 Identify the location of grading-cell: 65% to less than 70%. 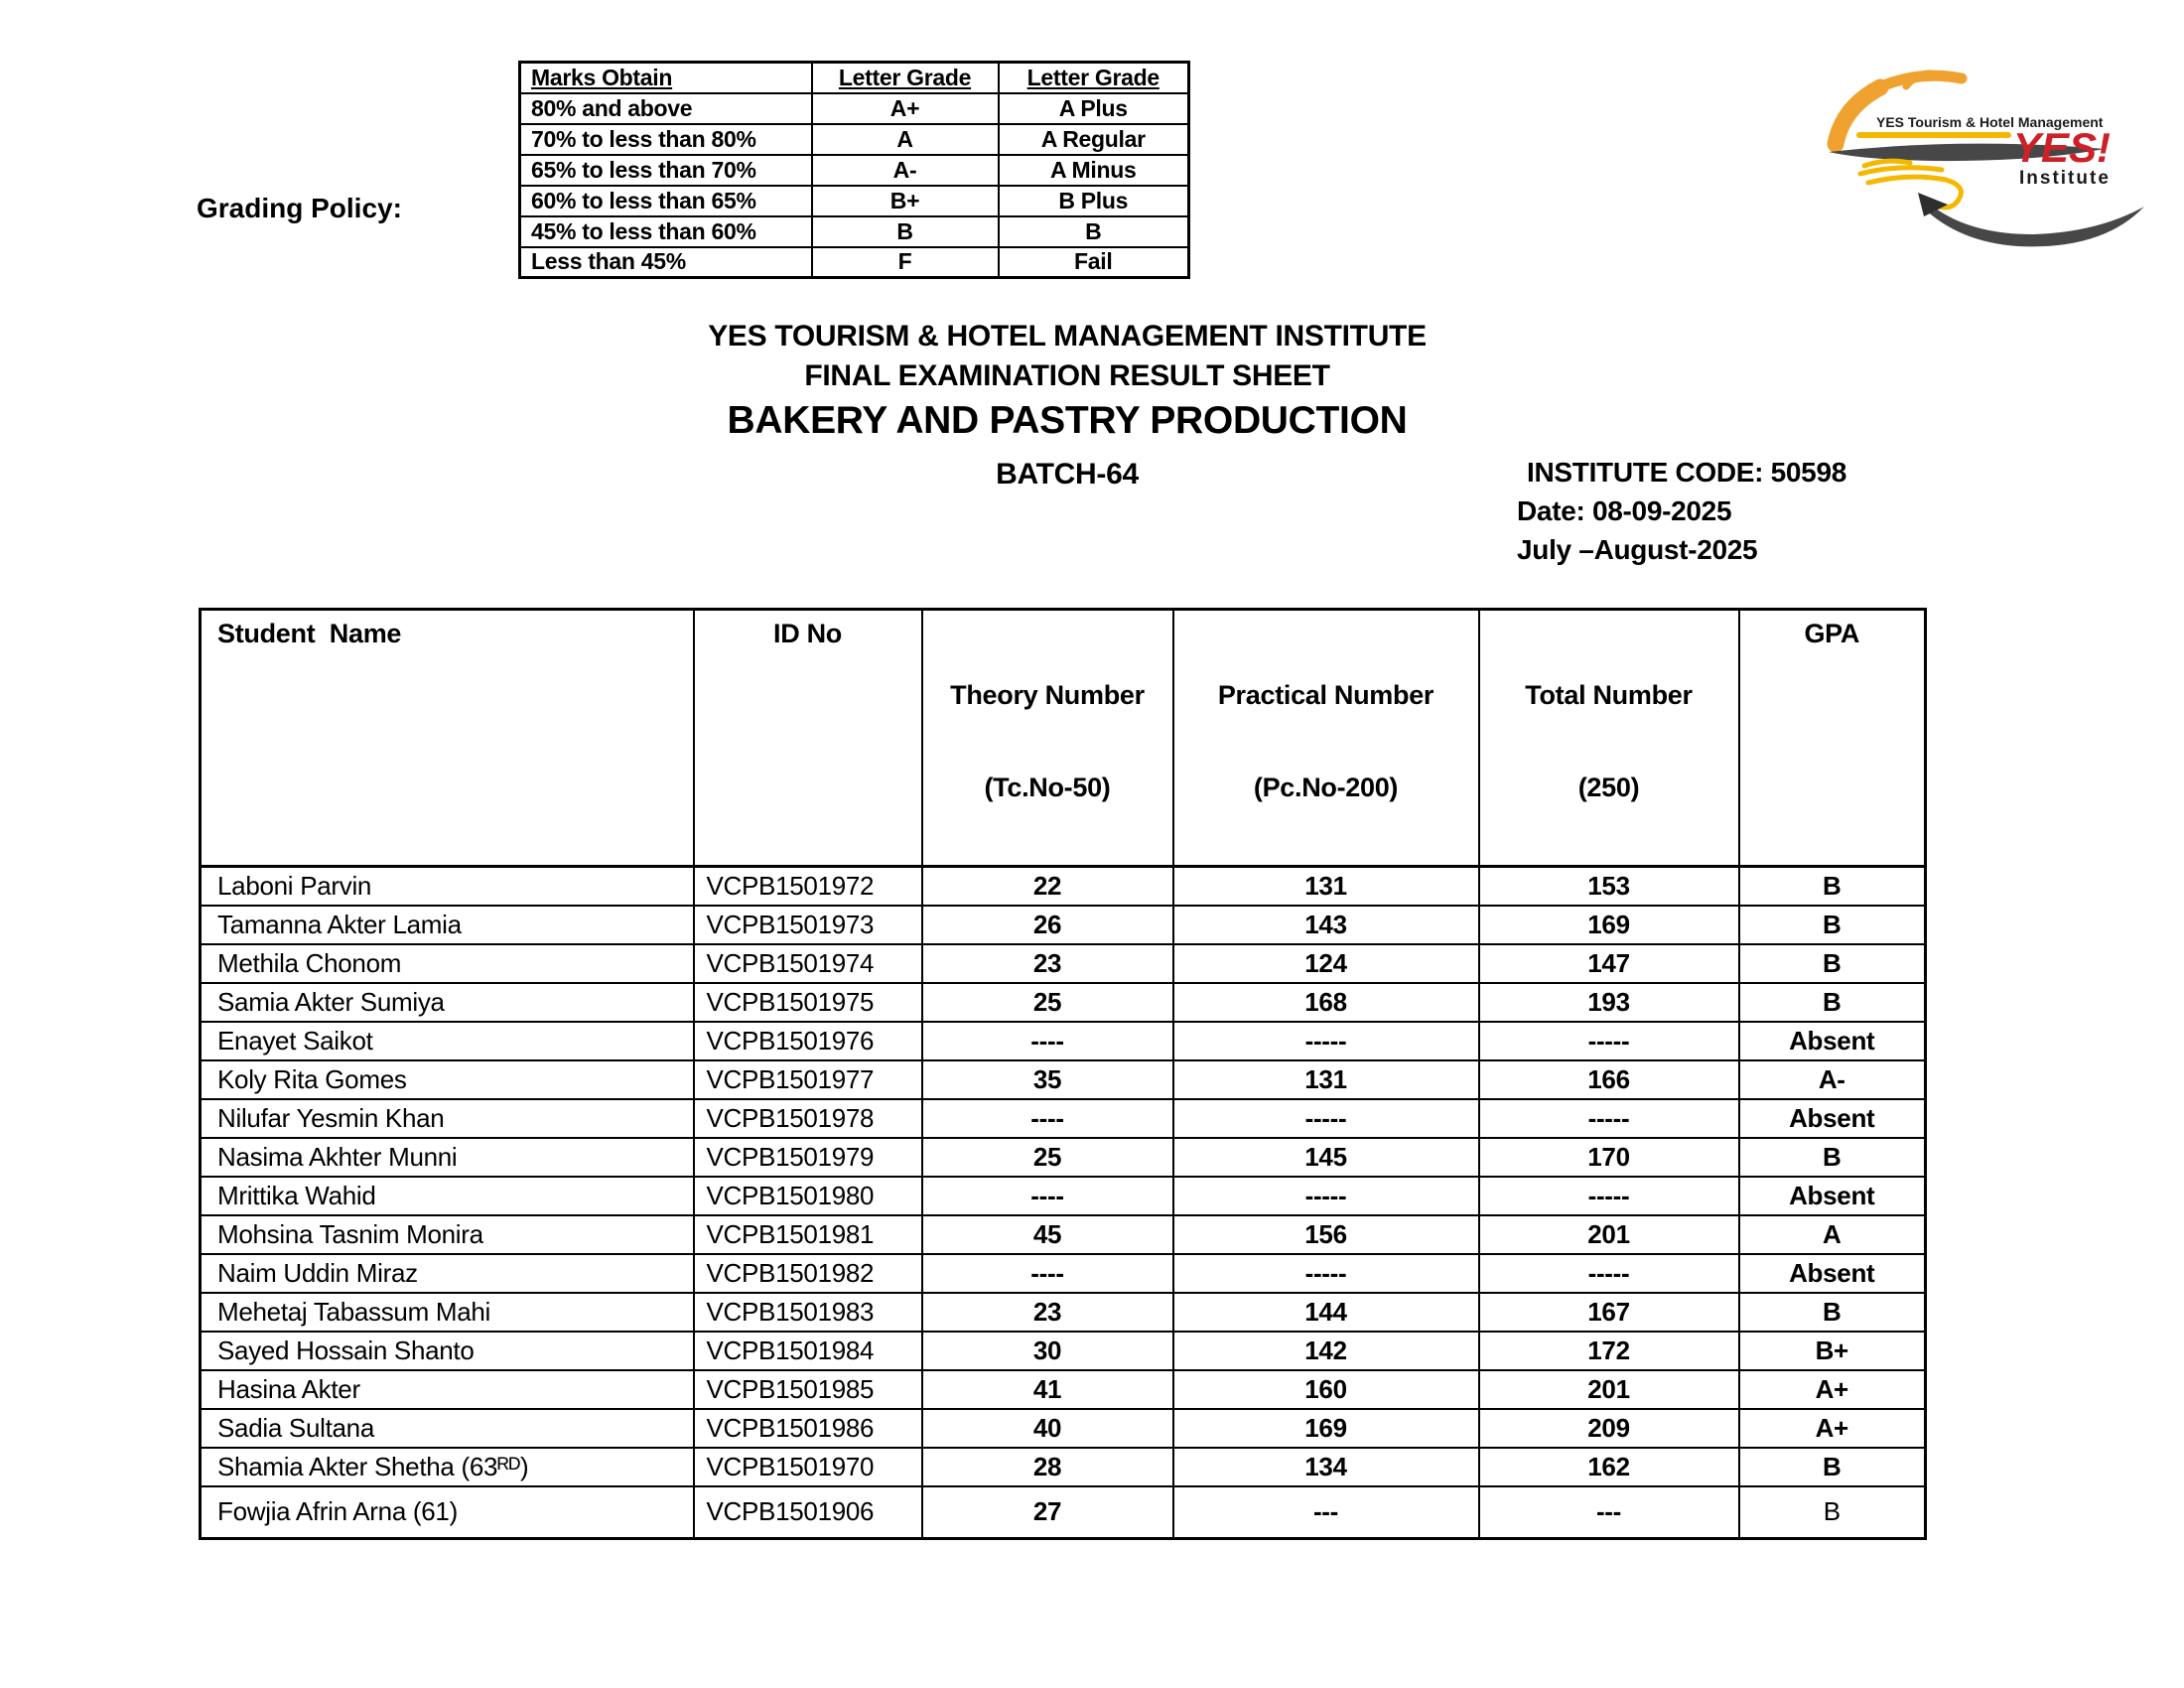
(665, 170).